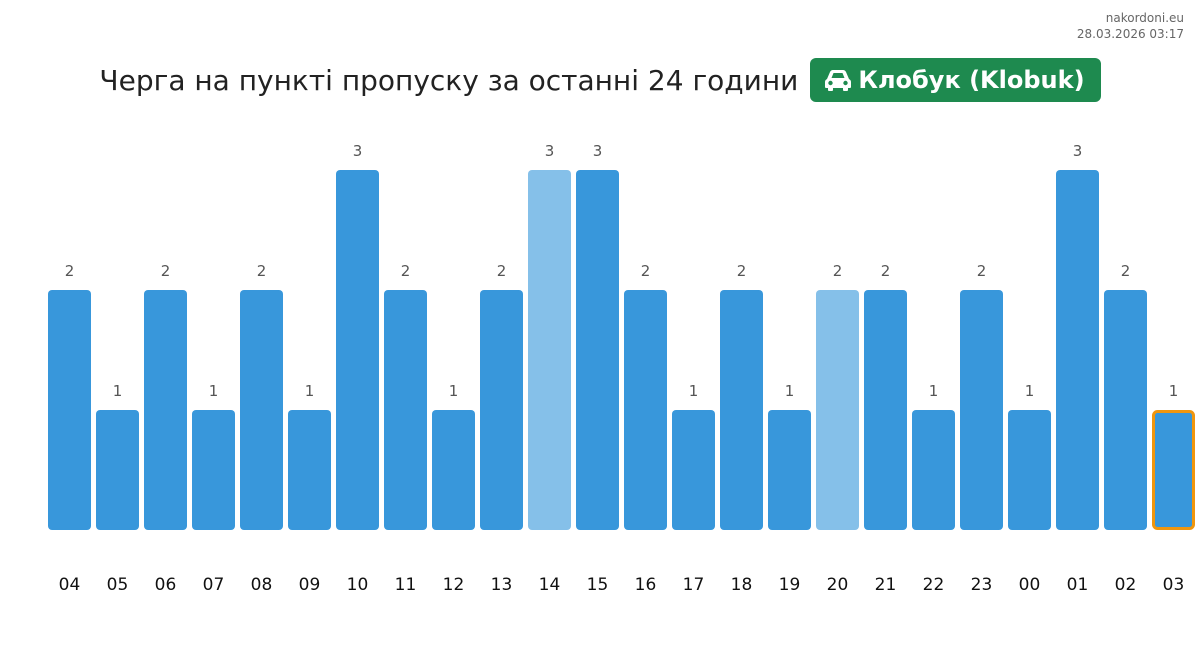  I want to click on tick-label-05: 05, so click(118, 585).